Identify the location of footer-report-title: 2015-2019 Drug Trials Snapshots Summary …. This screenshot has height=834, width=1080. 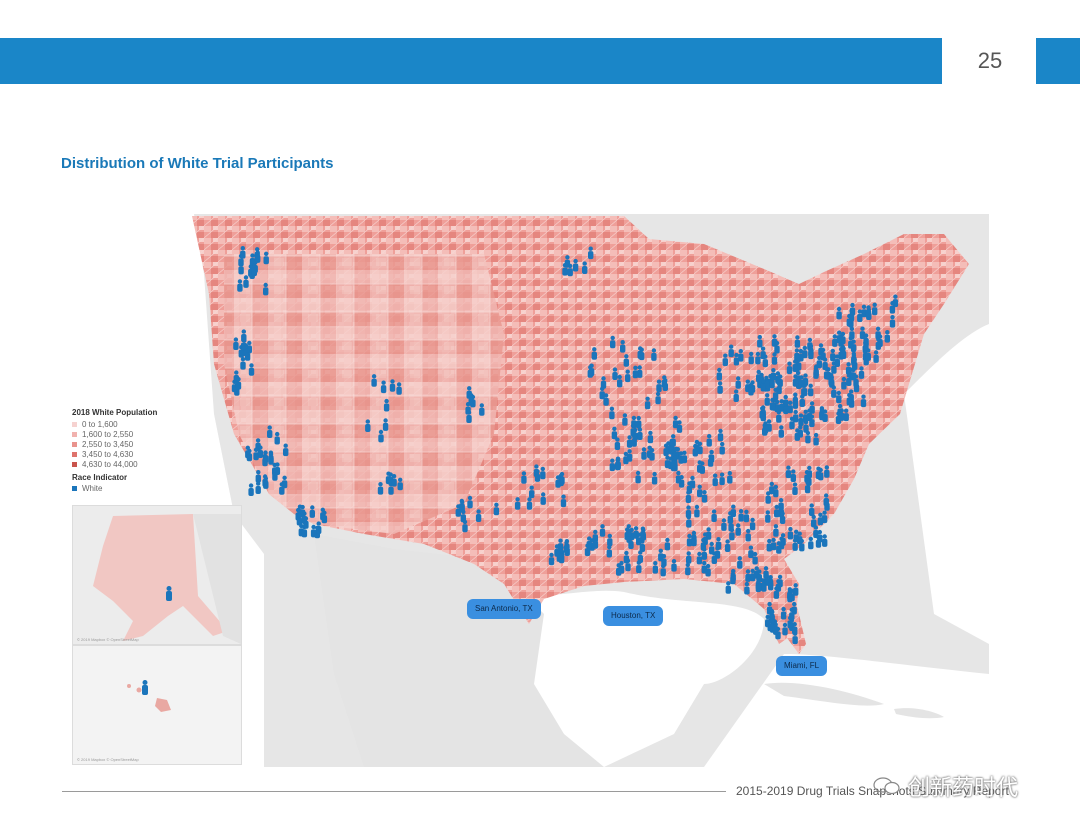
(872, 791).